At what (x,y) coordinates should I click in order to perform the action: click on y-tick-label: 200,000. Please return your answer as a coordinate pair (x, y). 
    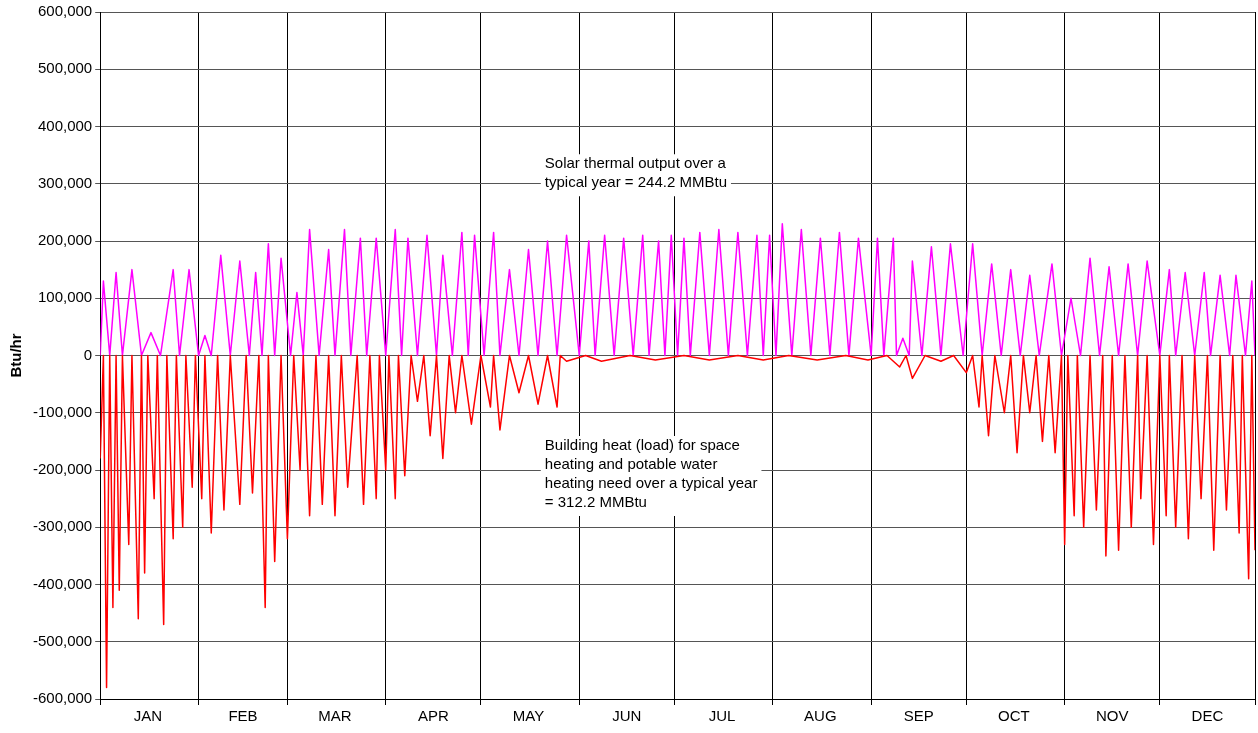
    Looking at the image, I should click on (65, 240).